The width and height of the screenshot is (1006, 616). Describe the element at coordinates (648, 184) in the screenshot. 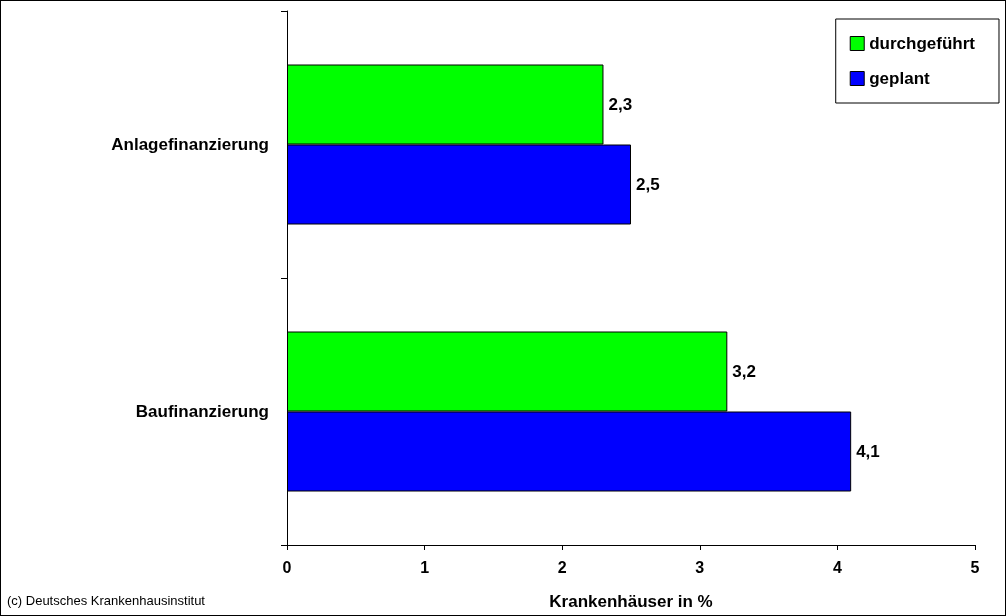

I see `data-label: 2,5` at that location.